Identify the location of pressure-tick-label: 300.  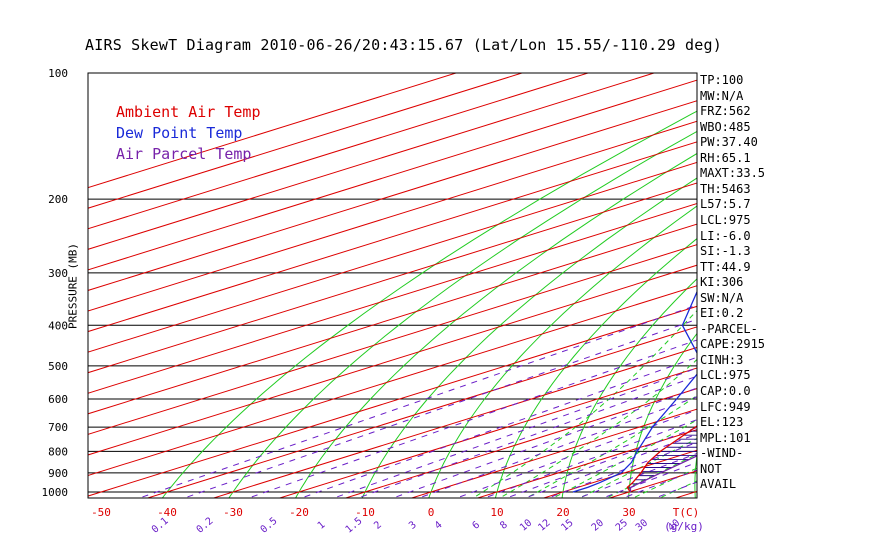
(58, 273).